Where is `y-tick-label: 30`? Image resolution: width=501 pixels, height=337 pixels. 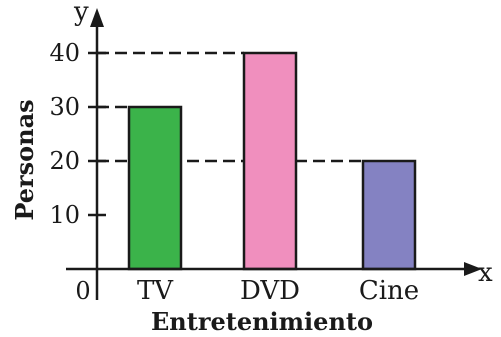
y-tick-label: 30 is located at coordinates (64, 107).